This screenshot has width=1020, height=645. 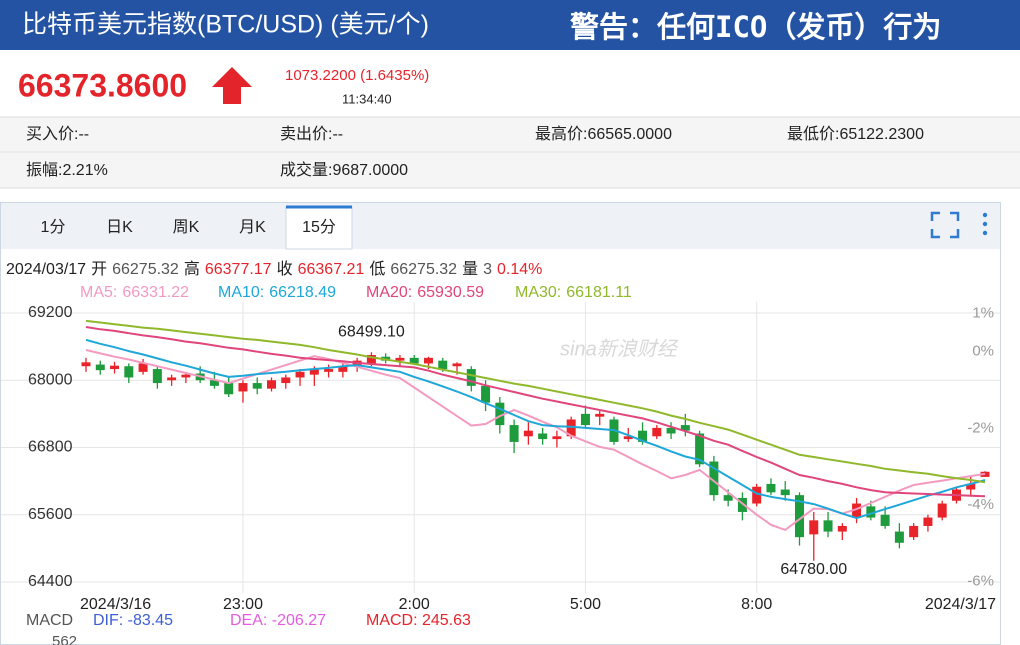 I want to click on bar-info-item: 2024/03/17, so click(x=46, y=269).